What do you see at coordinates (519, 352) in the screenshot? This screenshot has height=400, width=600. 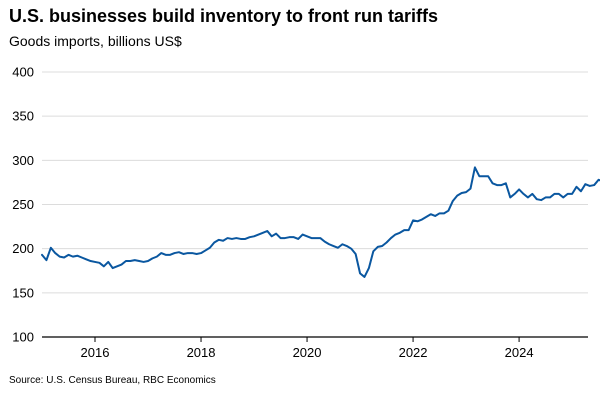 I see `x-tick-label-2024: 2024` at bounding box center [519, 352].